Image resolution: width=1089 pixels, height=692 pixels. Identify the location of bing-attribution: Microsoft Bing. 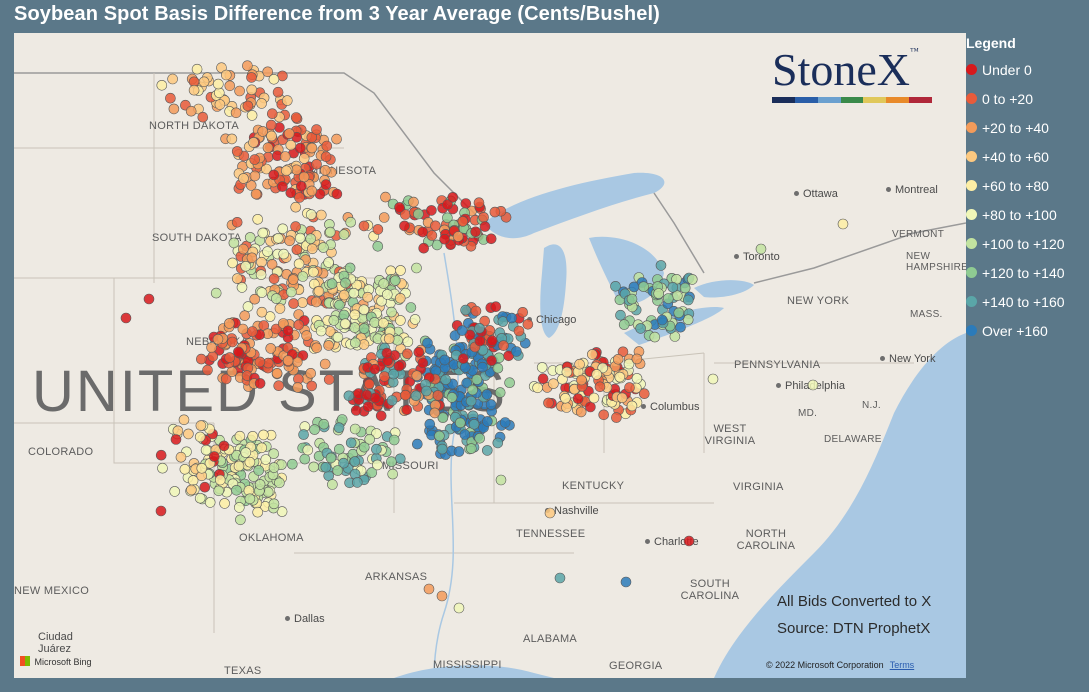
(56, 661).